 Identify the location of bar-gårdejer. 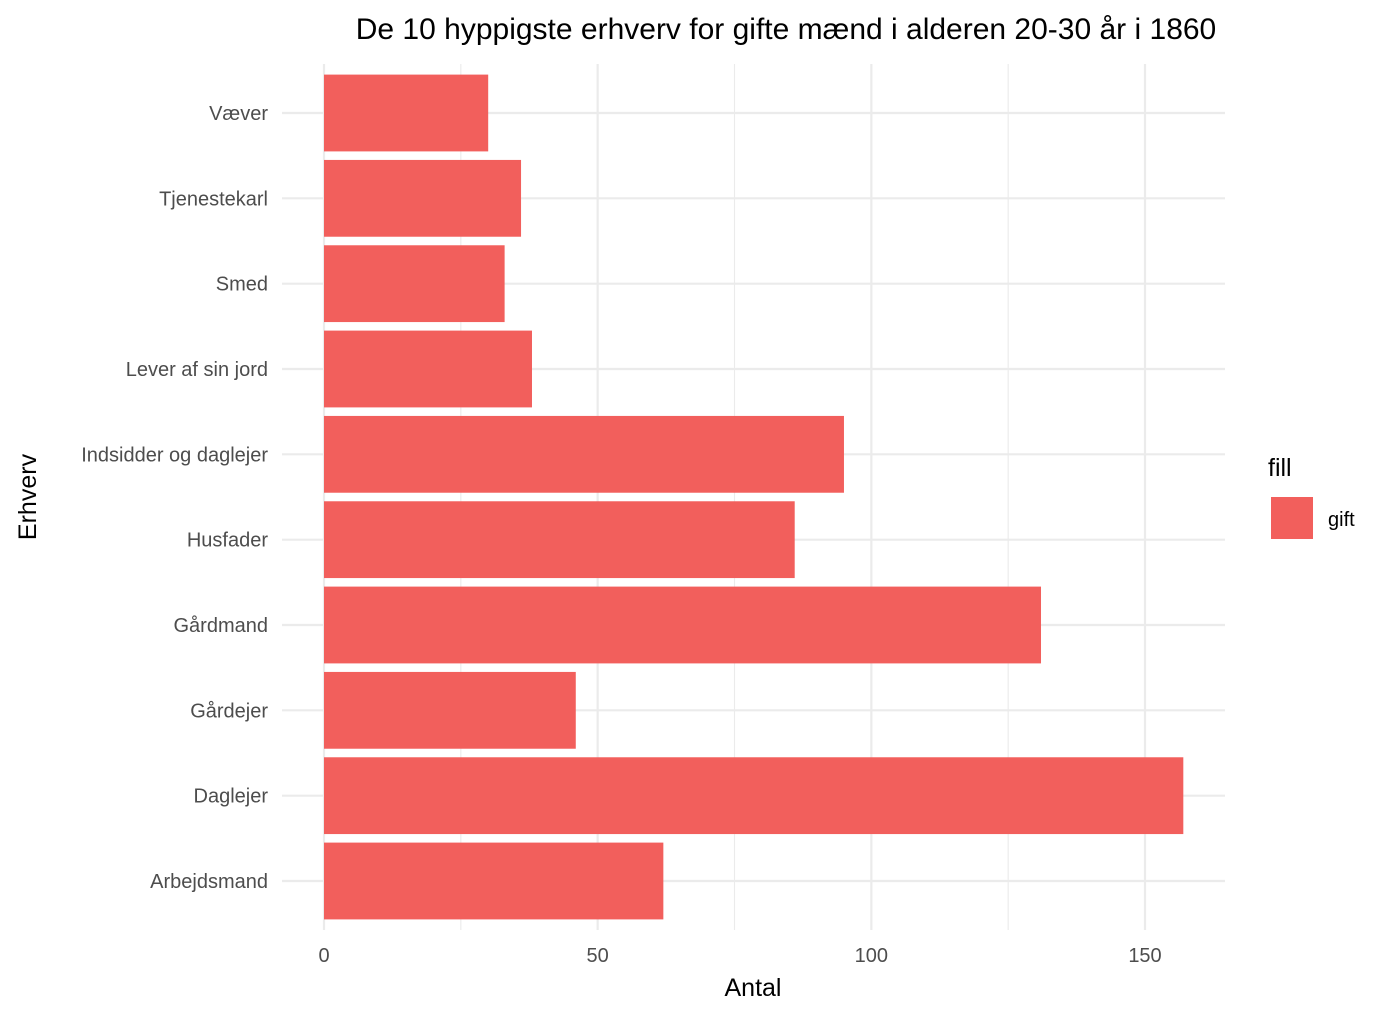
(450, 710).